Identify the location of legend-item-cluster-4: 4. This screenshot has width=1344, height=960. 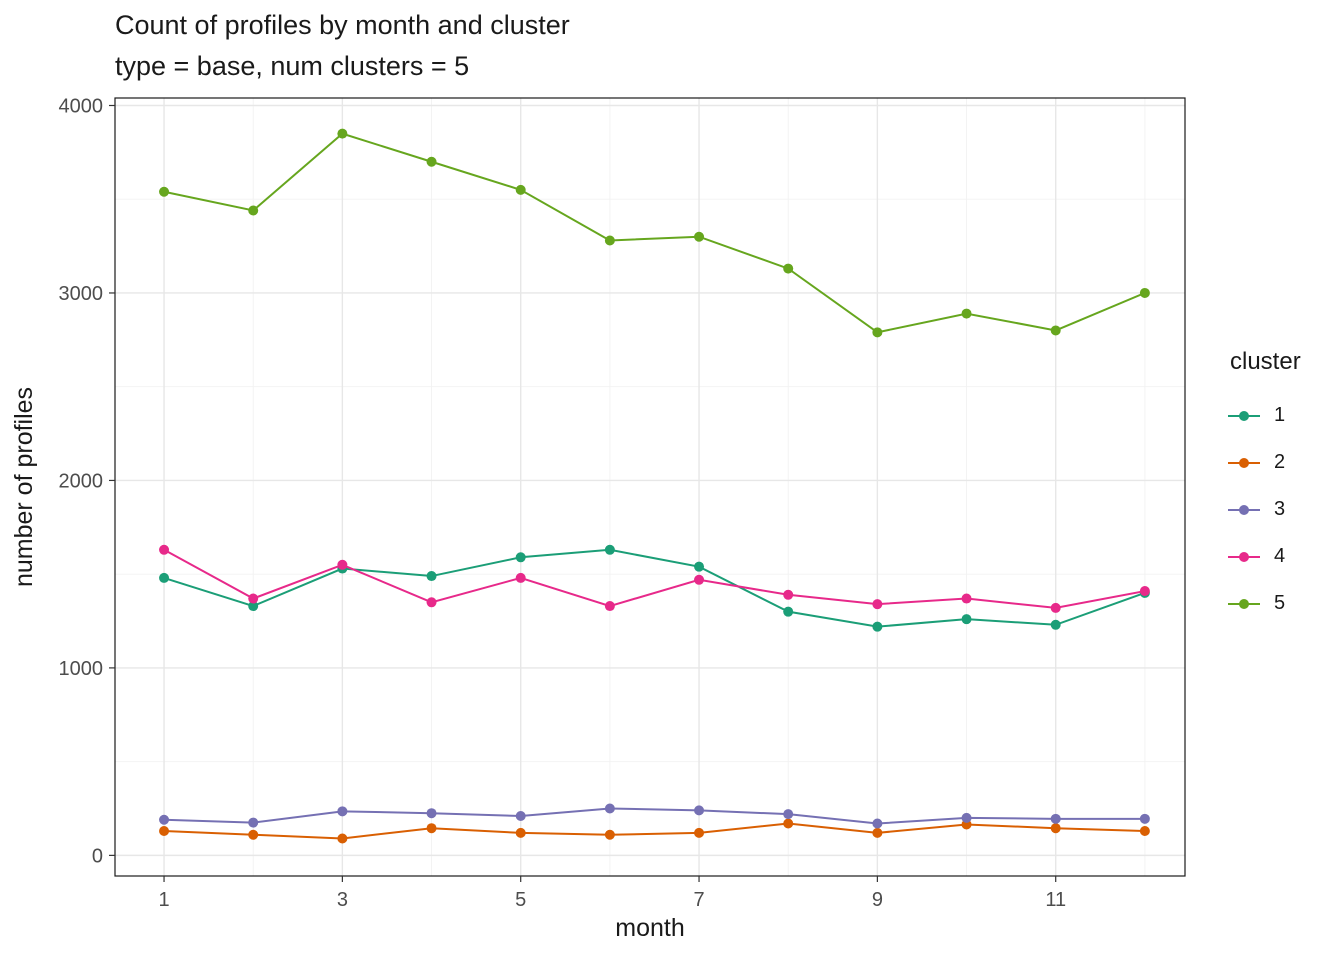
(1284, 556).